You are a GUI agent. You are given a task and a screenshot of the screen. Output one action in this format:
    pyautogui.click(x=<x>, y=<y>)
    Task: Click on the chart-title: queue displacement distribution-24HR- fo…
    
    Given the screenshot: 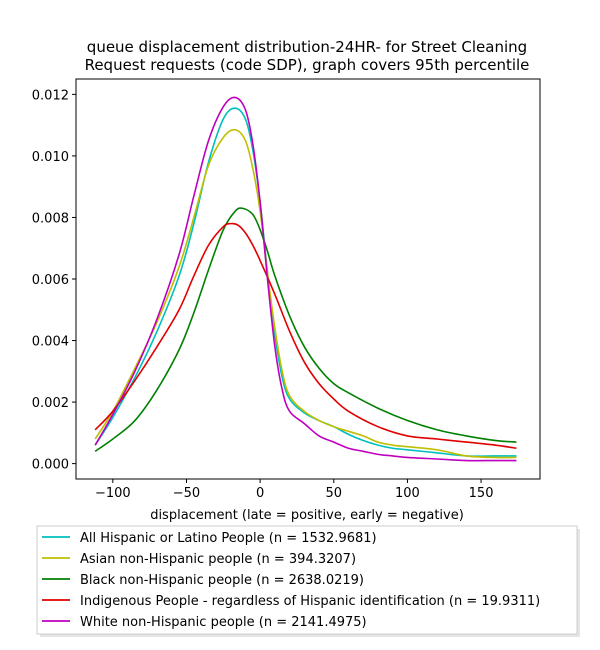 What is the action you would take?
    pyautogui.click(x=307, y=56)
    